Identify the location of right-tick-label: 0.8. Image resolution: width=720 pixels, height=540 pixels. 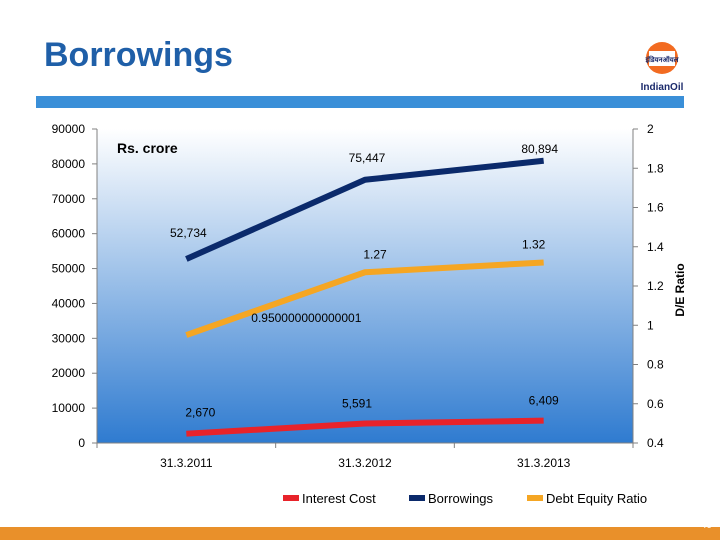
(655, 365).